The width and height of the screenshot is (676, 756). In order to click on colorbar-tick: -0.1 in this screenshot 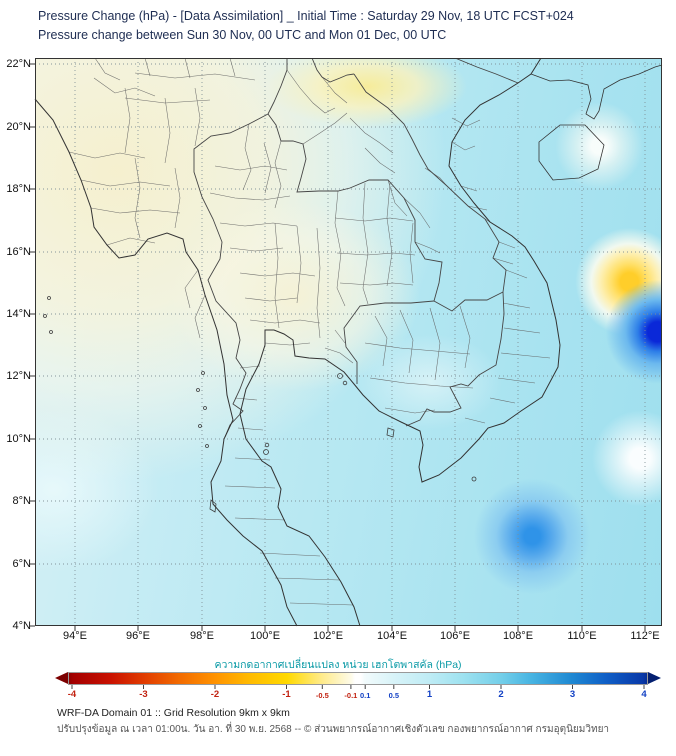, I will do `click(351, 695)`.